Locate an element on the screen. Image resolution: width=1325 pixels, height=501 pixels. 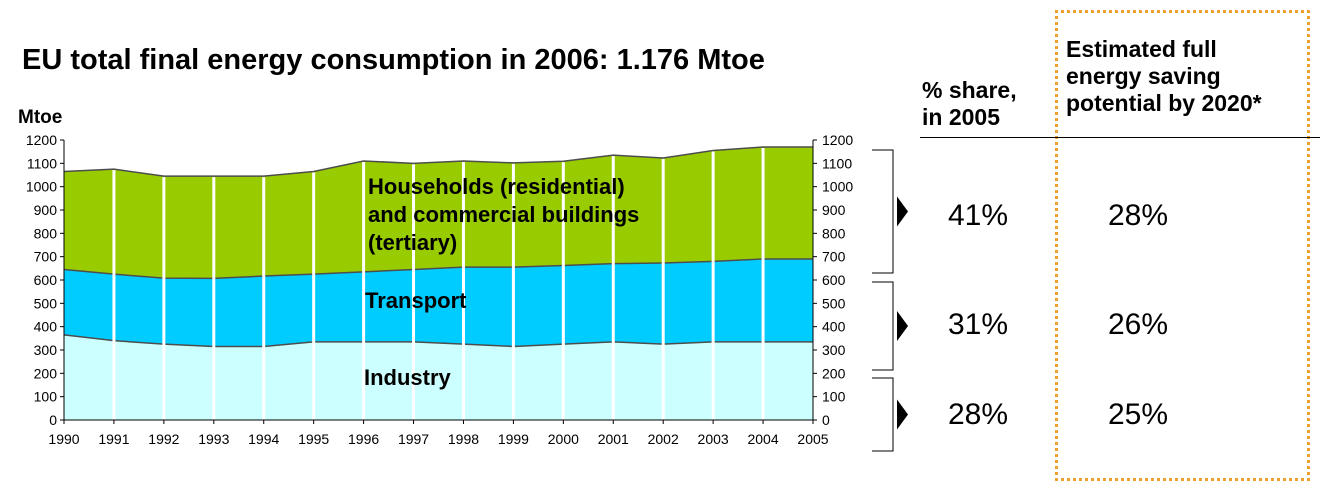
x-tick-label: 1998 is located at coordinates (463, 439).